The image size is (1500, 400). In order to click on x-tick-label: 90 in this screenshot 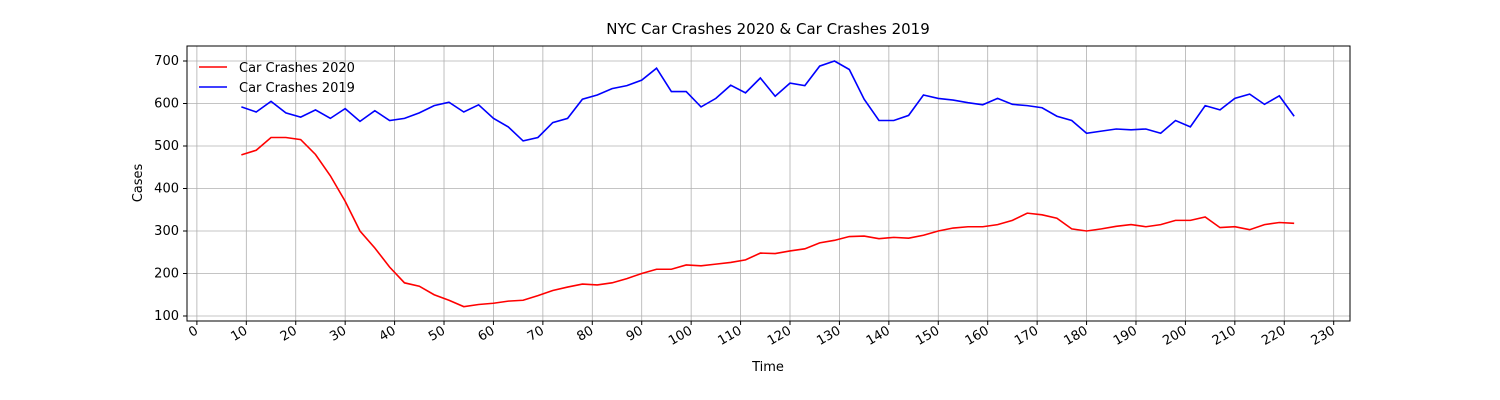, I will do `click(635, 333)`.